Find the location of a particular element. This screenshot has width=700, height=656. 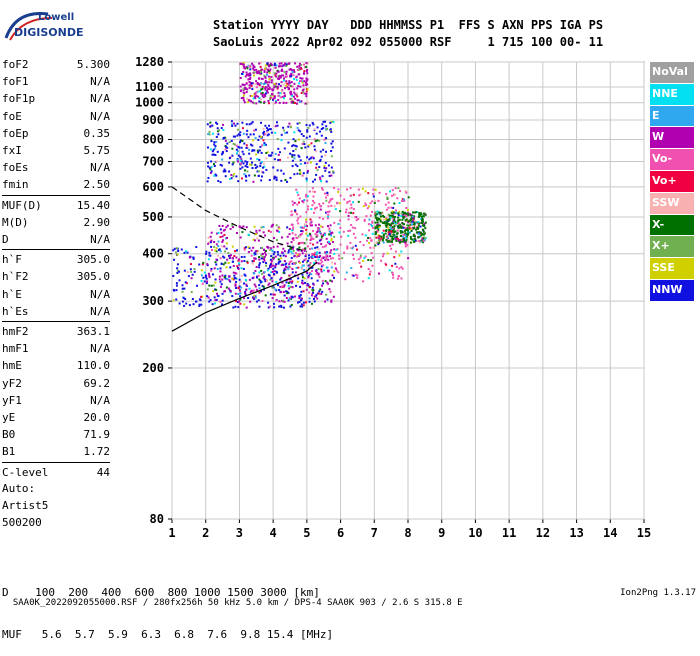

y-tick-label: 1000 is located at coordinates (149, 103).